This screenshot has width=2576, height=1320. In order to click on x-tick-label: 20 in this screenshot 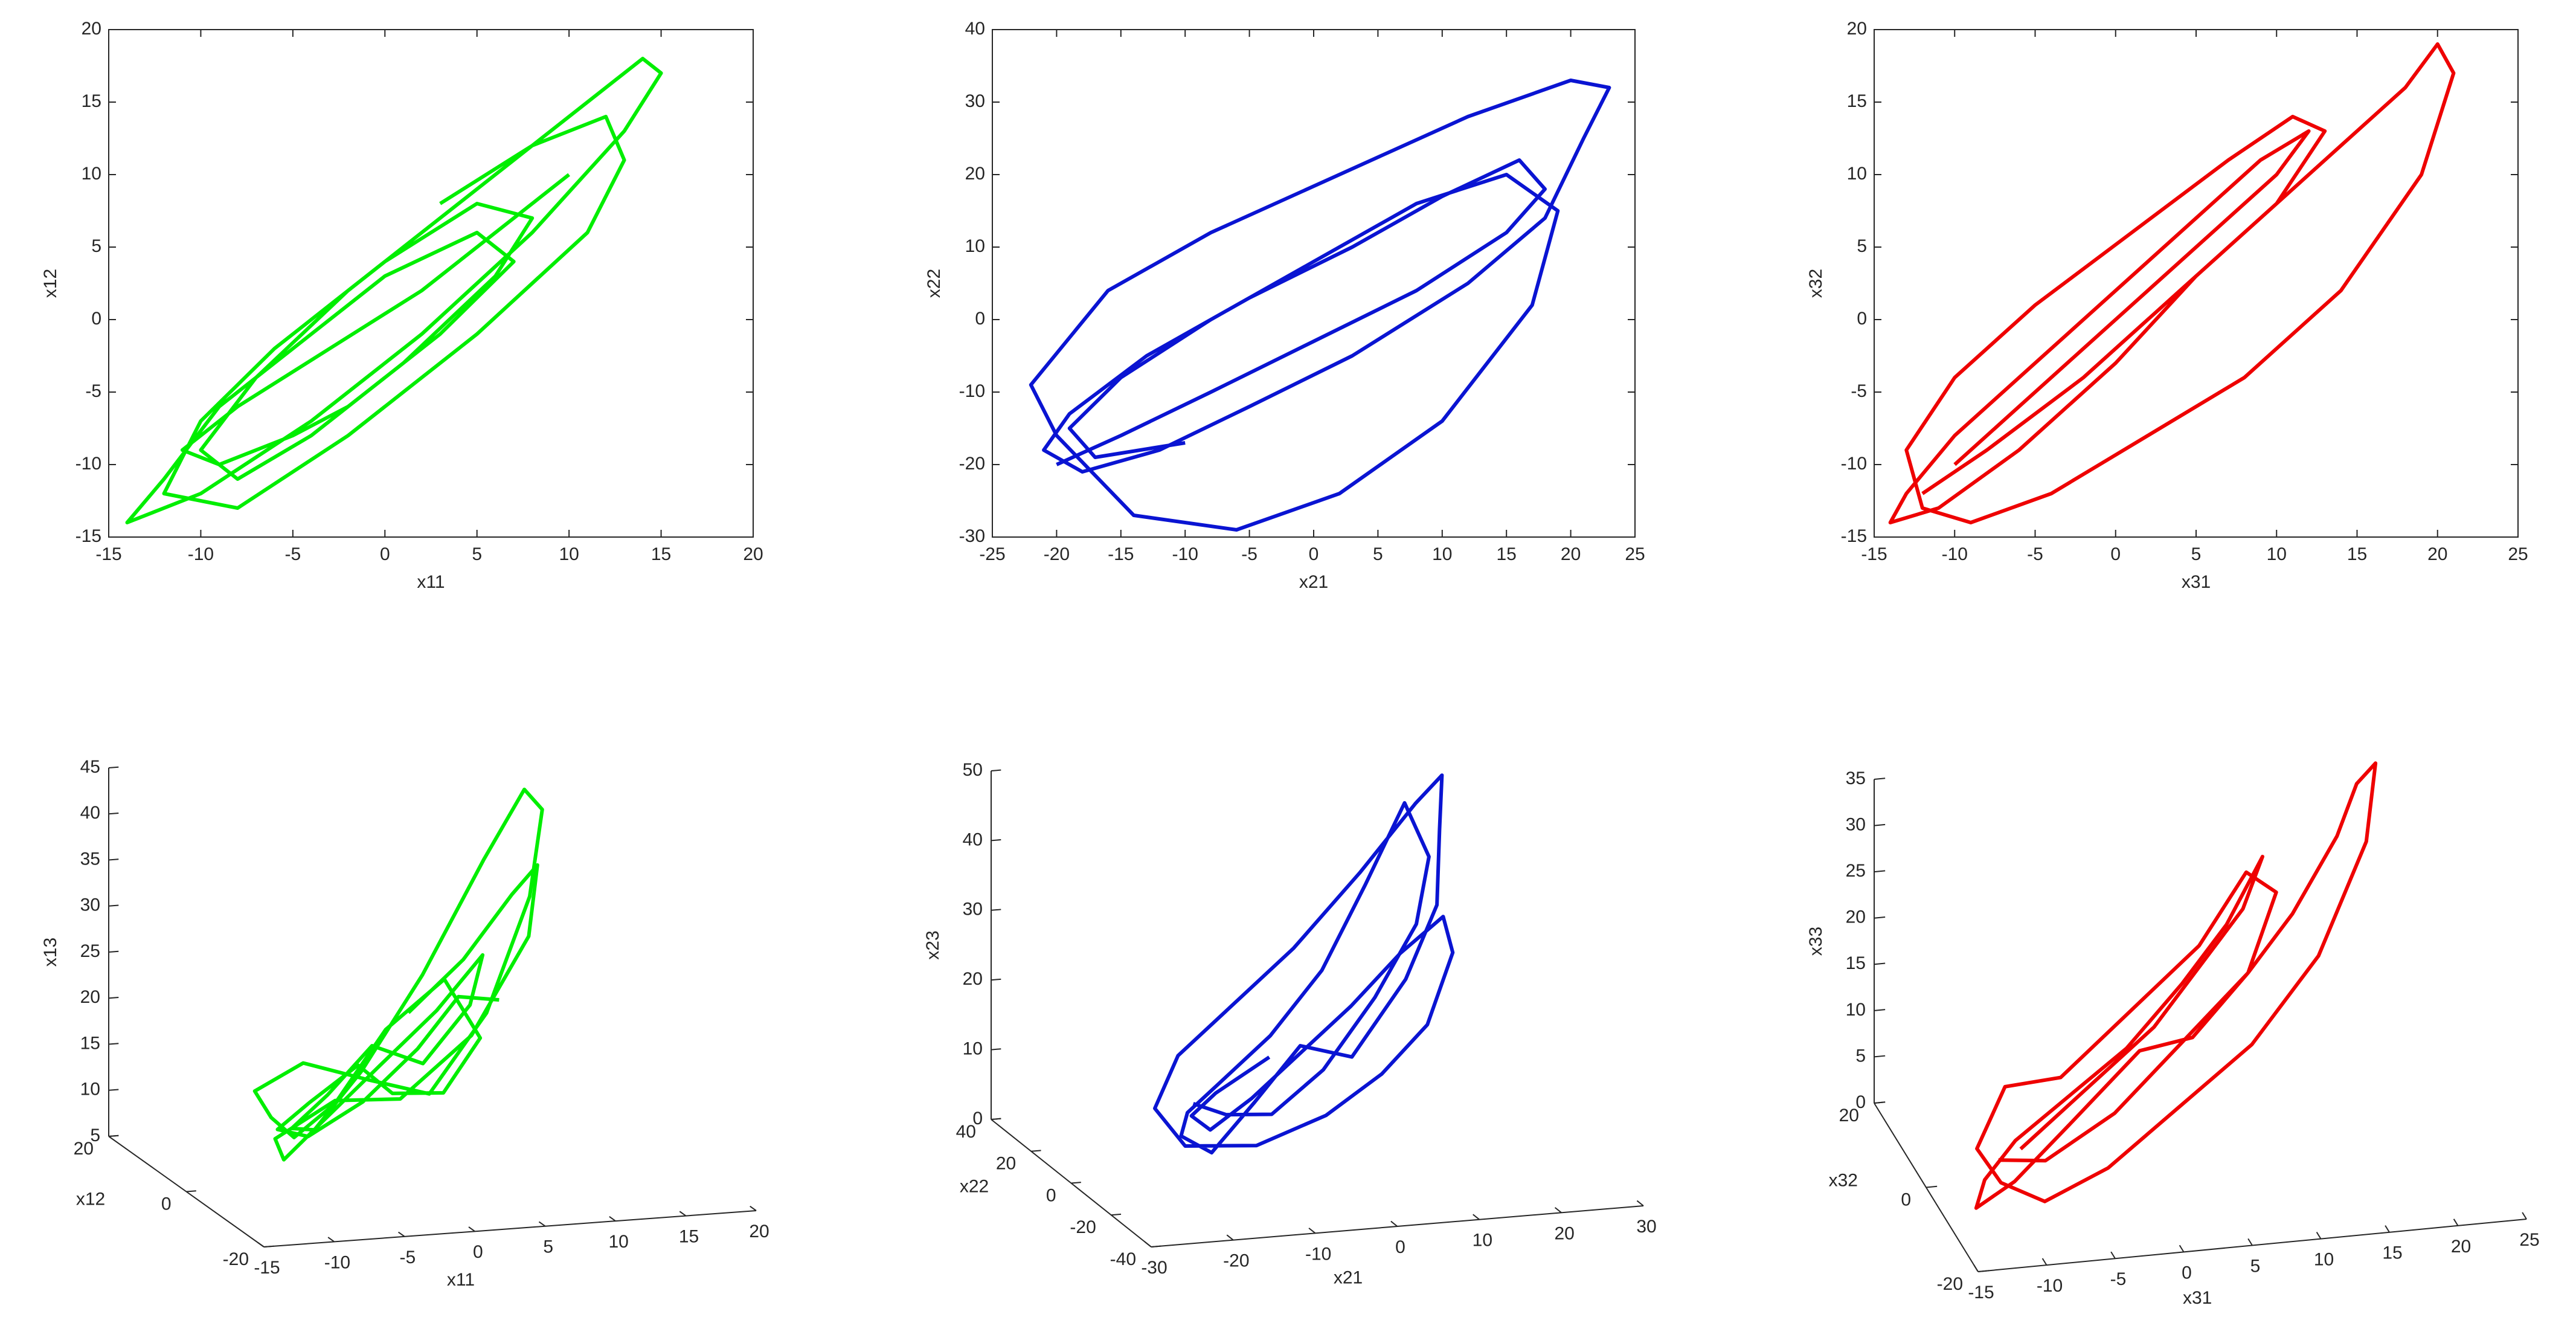, I will do `click(2461, 1247)`.